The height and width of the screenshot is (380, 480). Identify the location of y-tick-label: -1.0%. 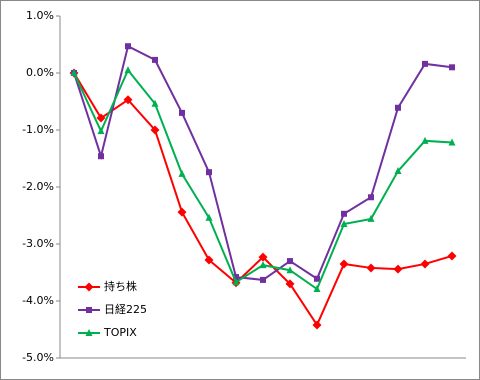
(38, 129).